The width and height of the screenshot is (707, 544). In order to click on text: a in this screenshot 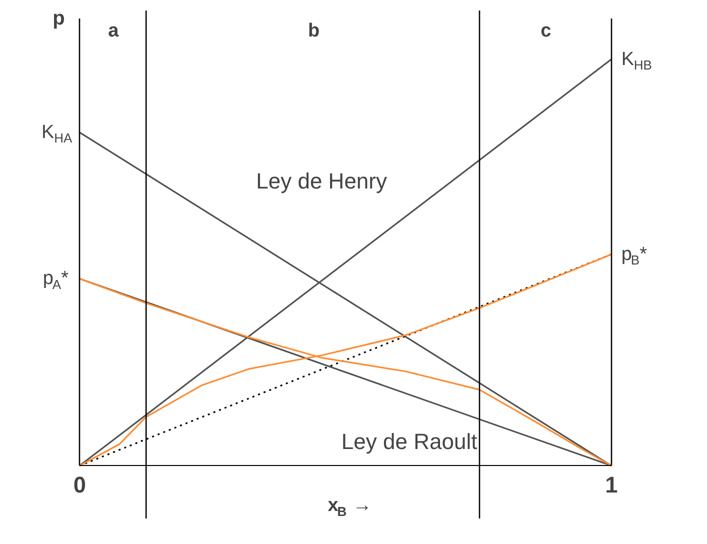, I will do `click(114, 31)`.